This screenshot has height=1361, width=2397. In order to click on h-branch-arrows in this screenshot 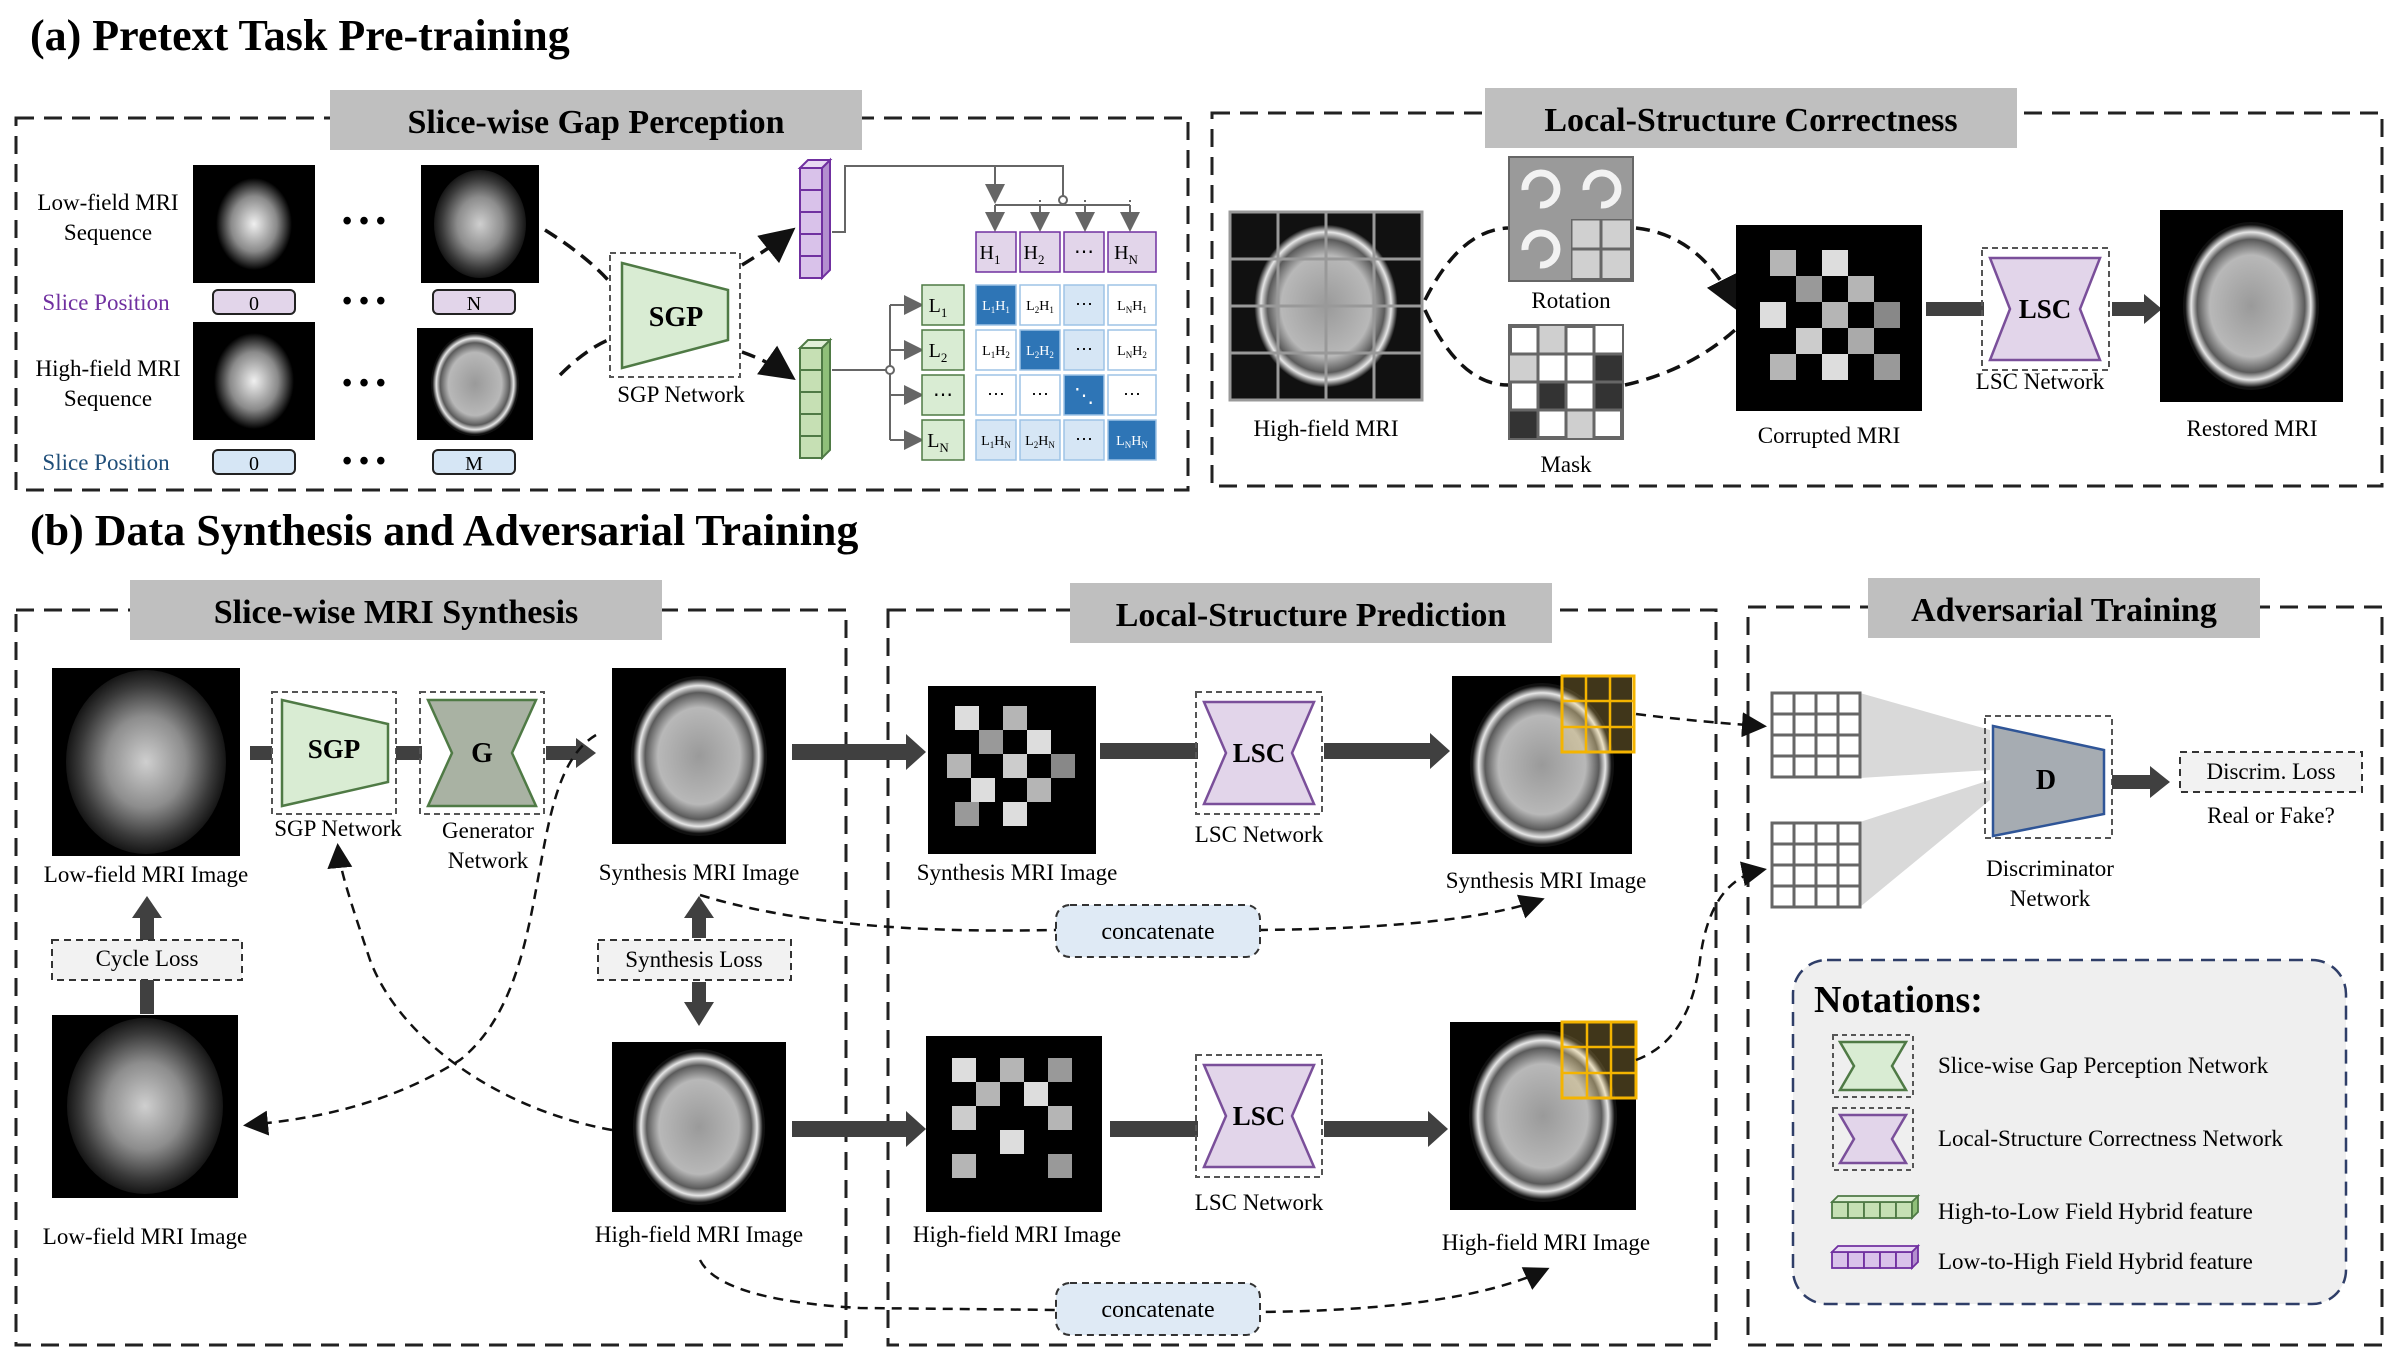, I will do `click(1062, 213)`.